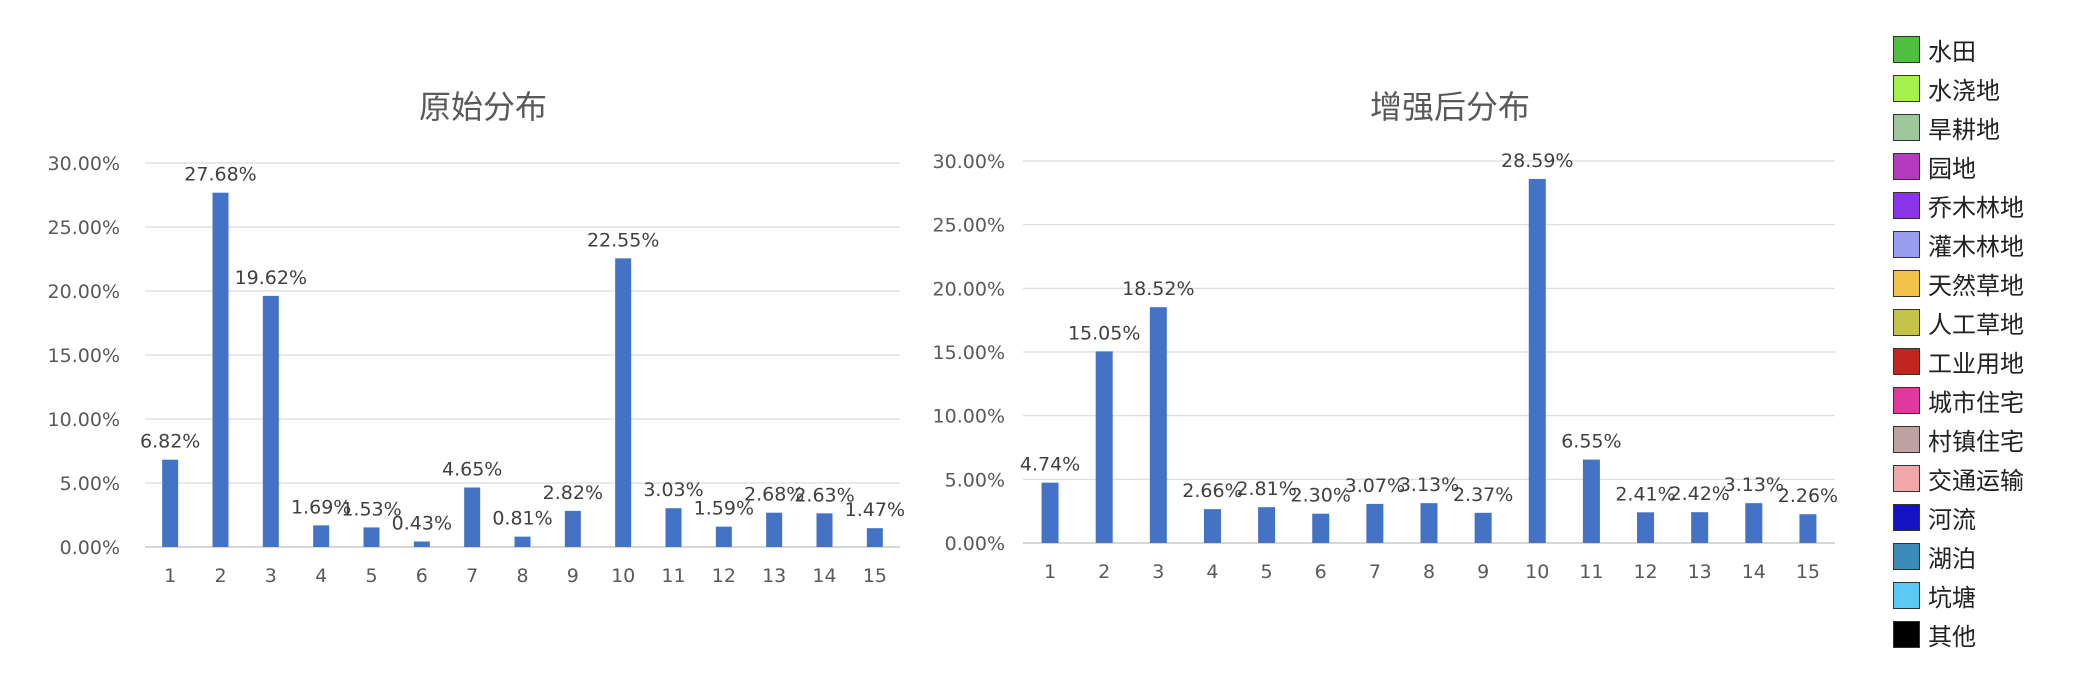  I want to click on legend-label: 人工草地, so click(1976, 325).